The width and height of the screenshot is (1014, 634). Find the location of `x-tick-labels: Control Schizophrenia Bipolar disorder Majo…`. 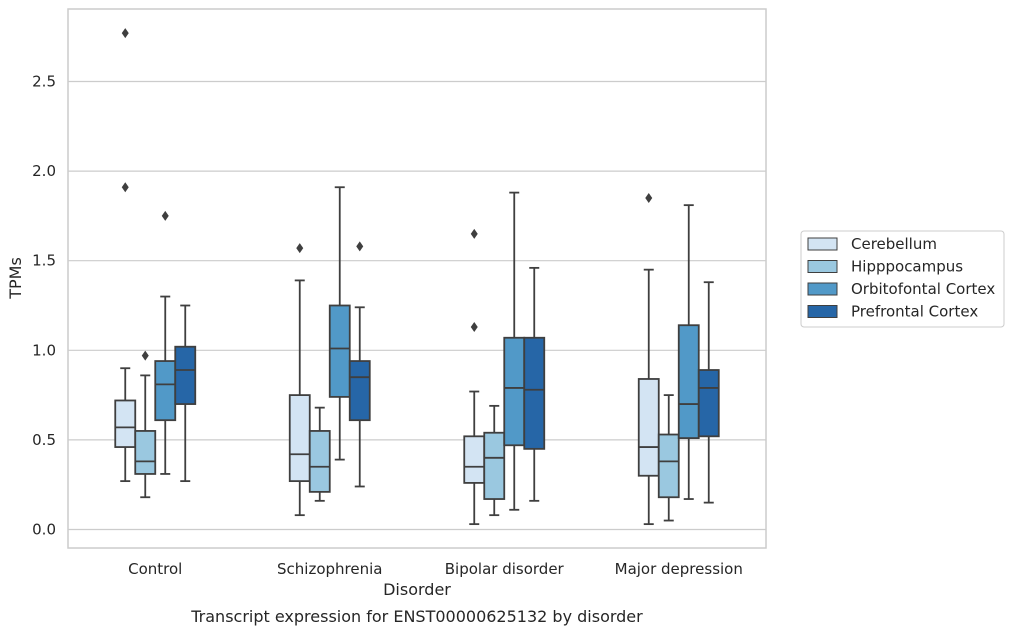

x-tick-labels: Control Schizophrenia Bipolar disorder Majo… is located at coordinates (435, 569).